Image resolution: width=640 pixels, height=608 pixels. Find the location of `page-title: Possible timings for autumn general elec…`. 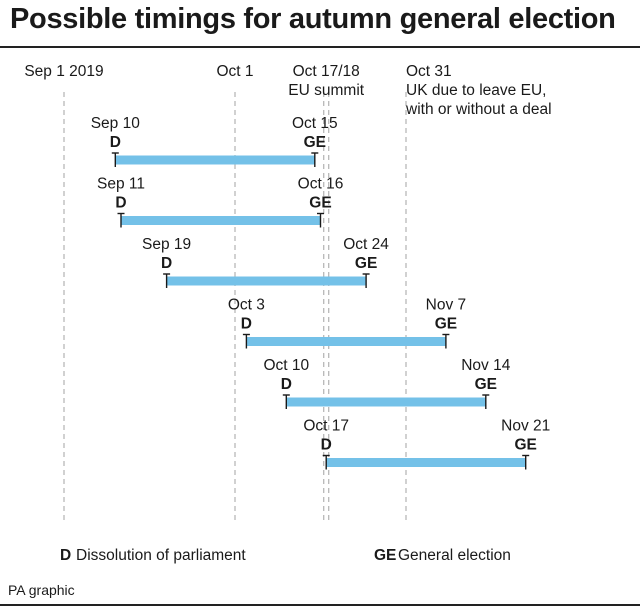

page-title: Possible timings for autumn general elec… is located at coordinates (313, 19).